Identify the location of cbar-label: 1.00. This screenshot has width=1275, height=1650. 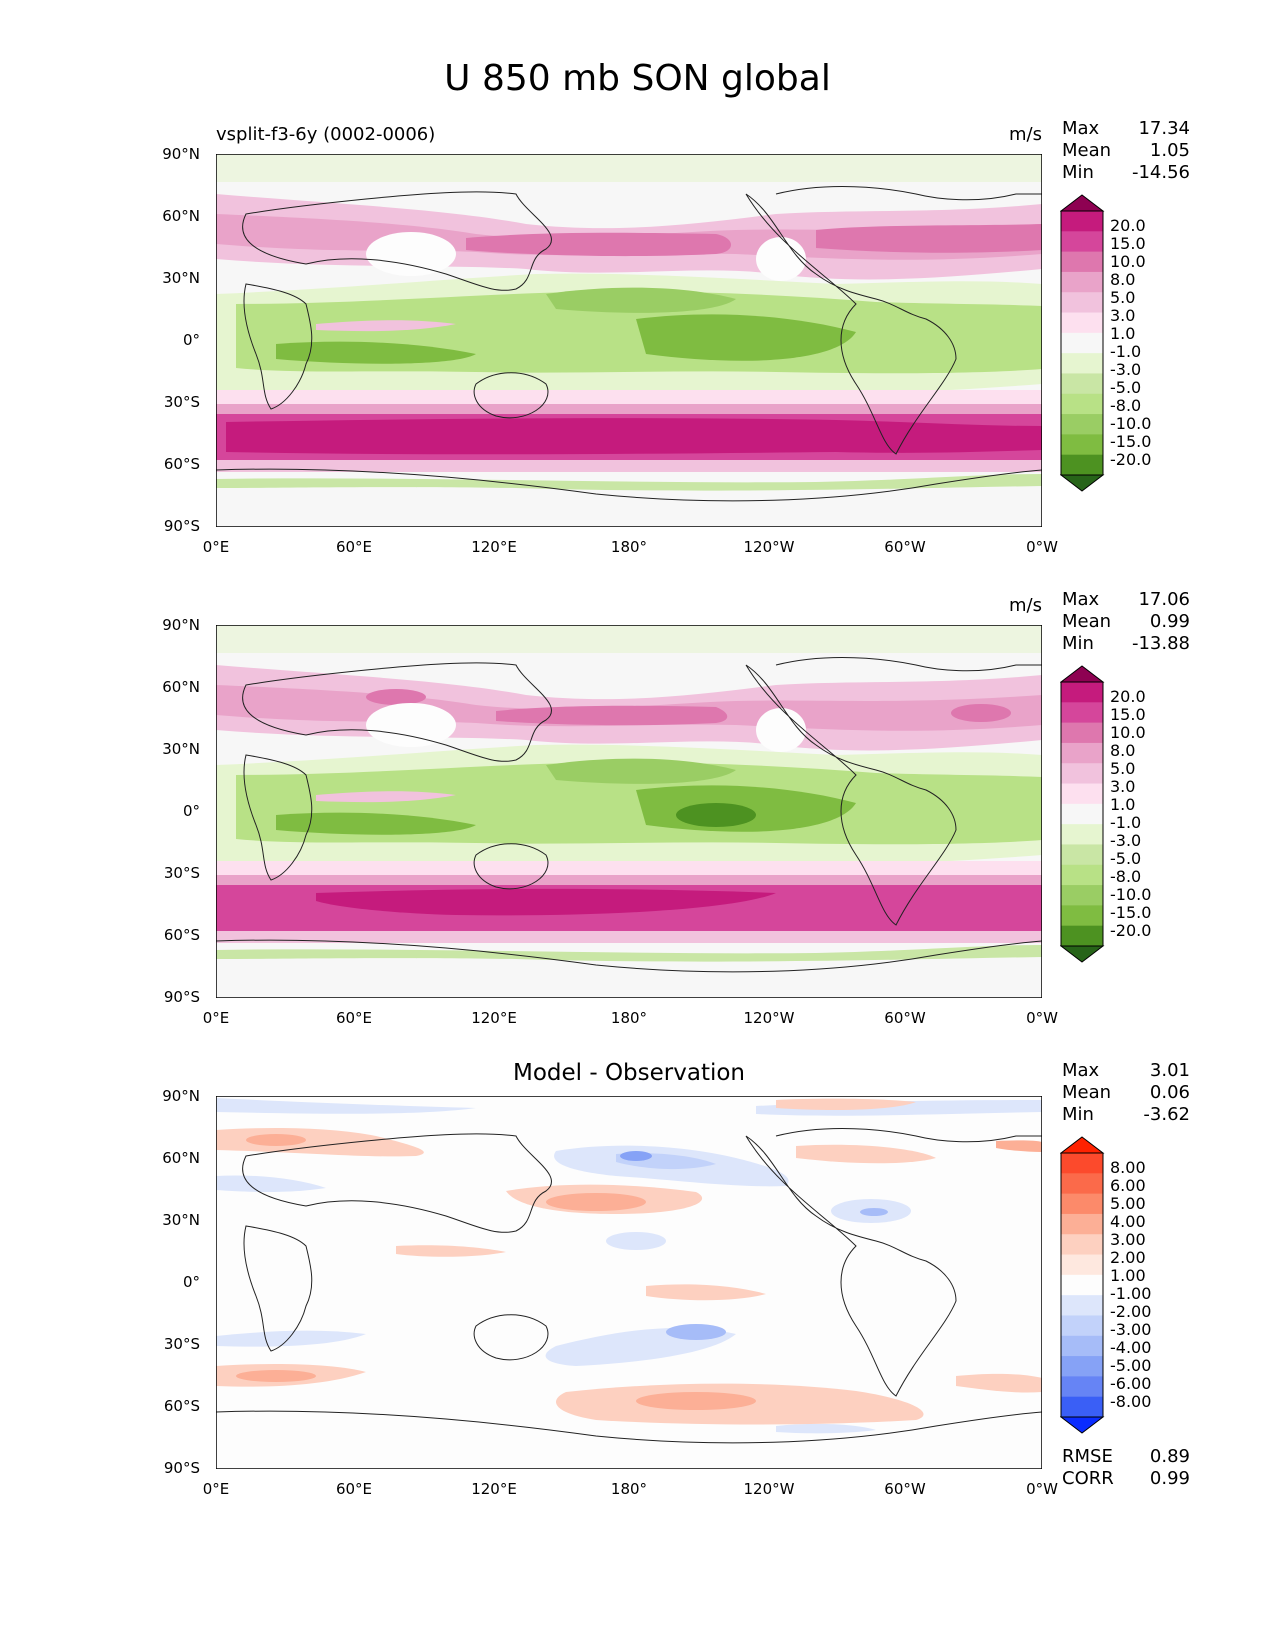
(1128, 1275).